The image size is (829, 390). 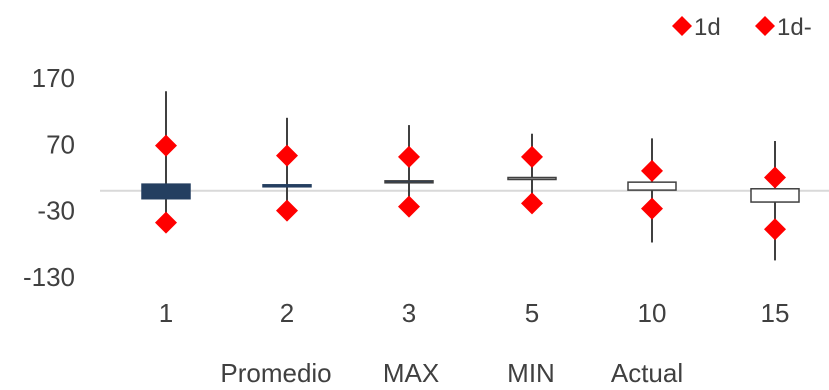 I want to click on x-tick-label: 5, so click(x=532, y=313).